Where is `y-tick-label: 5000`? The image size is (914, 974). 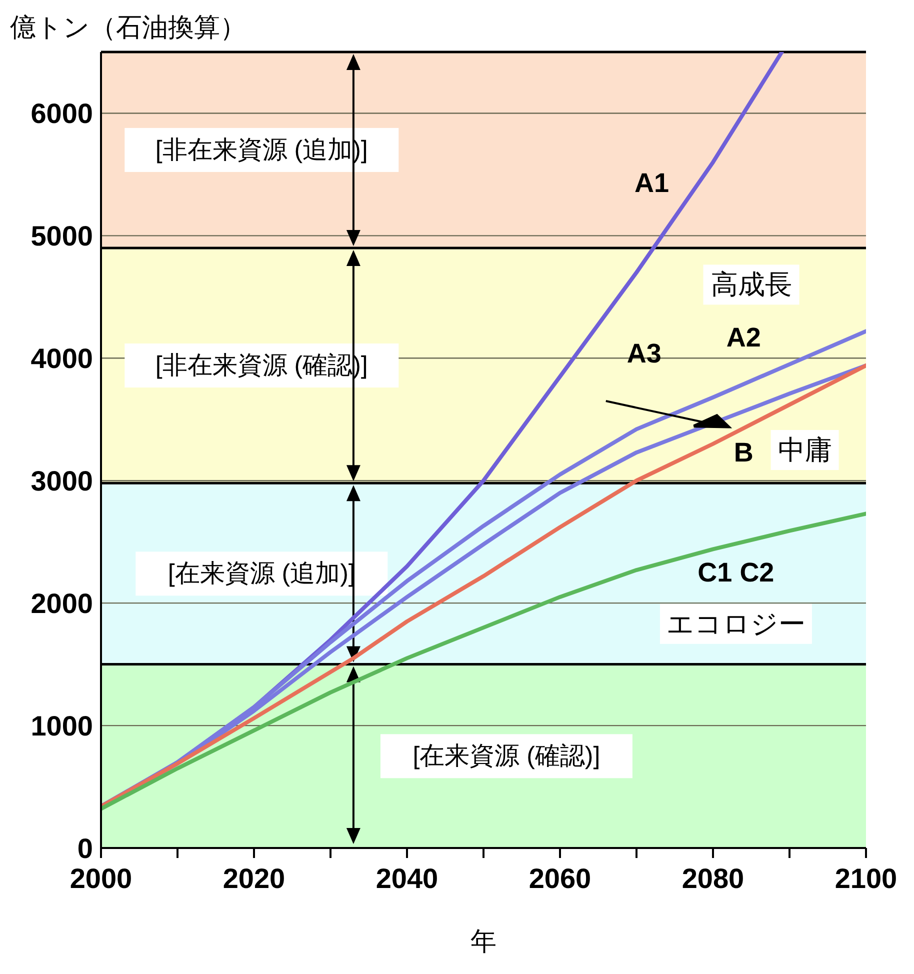 y-tick-label: 5000 is located at coordinates (61, 236).